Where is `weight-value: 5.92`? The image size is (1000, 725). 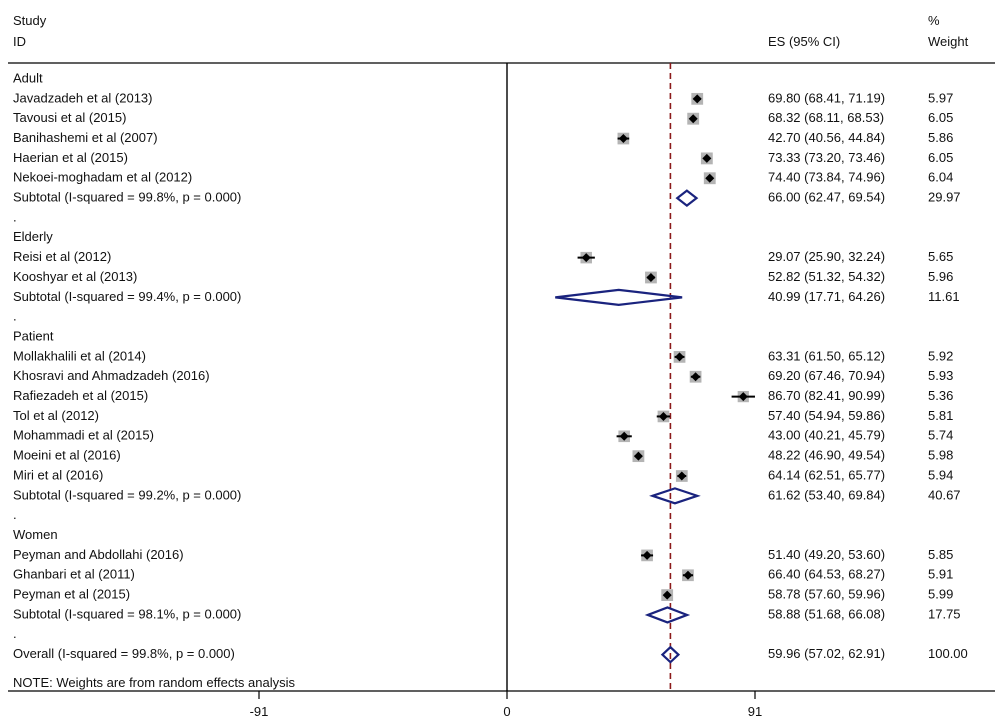
weight-value: 5.92 is located at coordinates (940, 355).